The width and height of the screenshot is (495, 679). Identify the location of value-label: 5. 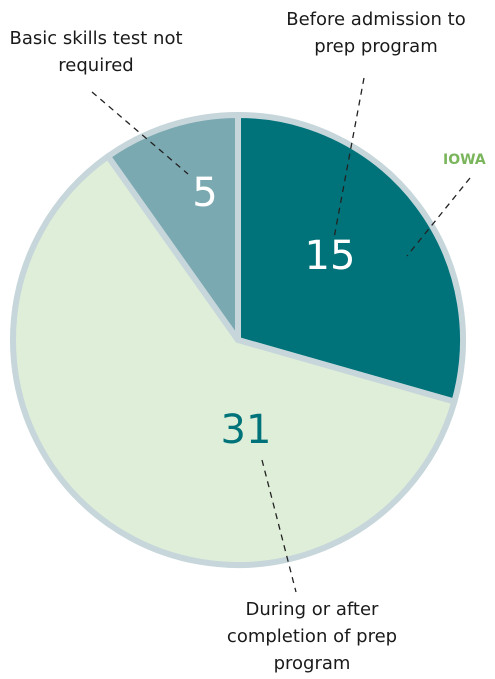
(204, 193).